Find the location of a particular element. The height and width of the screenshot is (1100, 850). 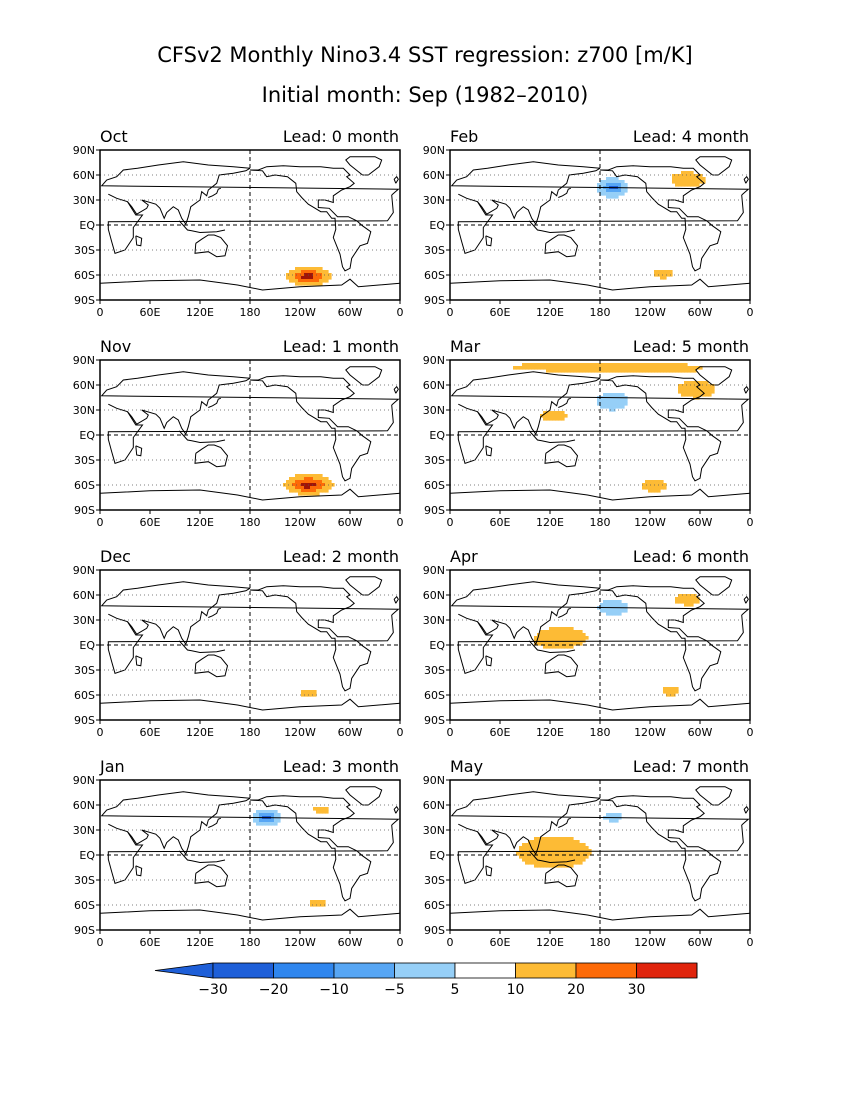

y-tick-label: 30S is located at coordinates (434, 250).